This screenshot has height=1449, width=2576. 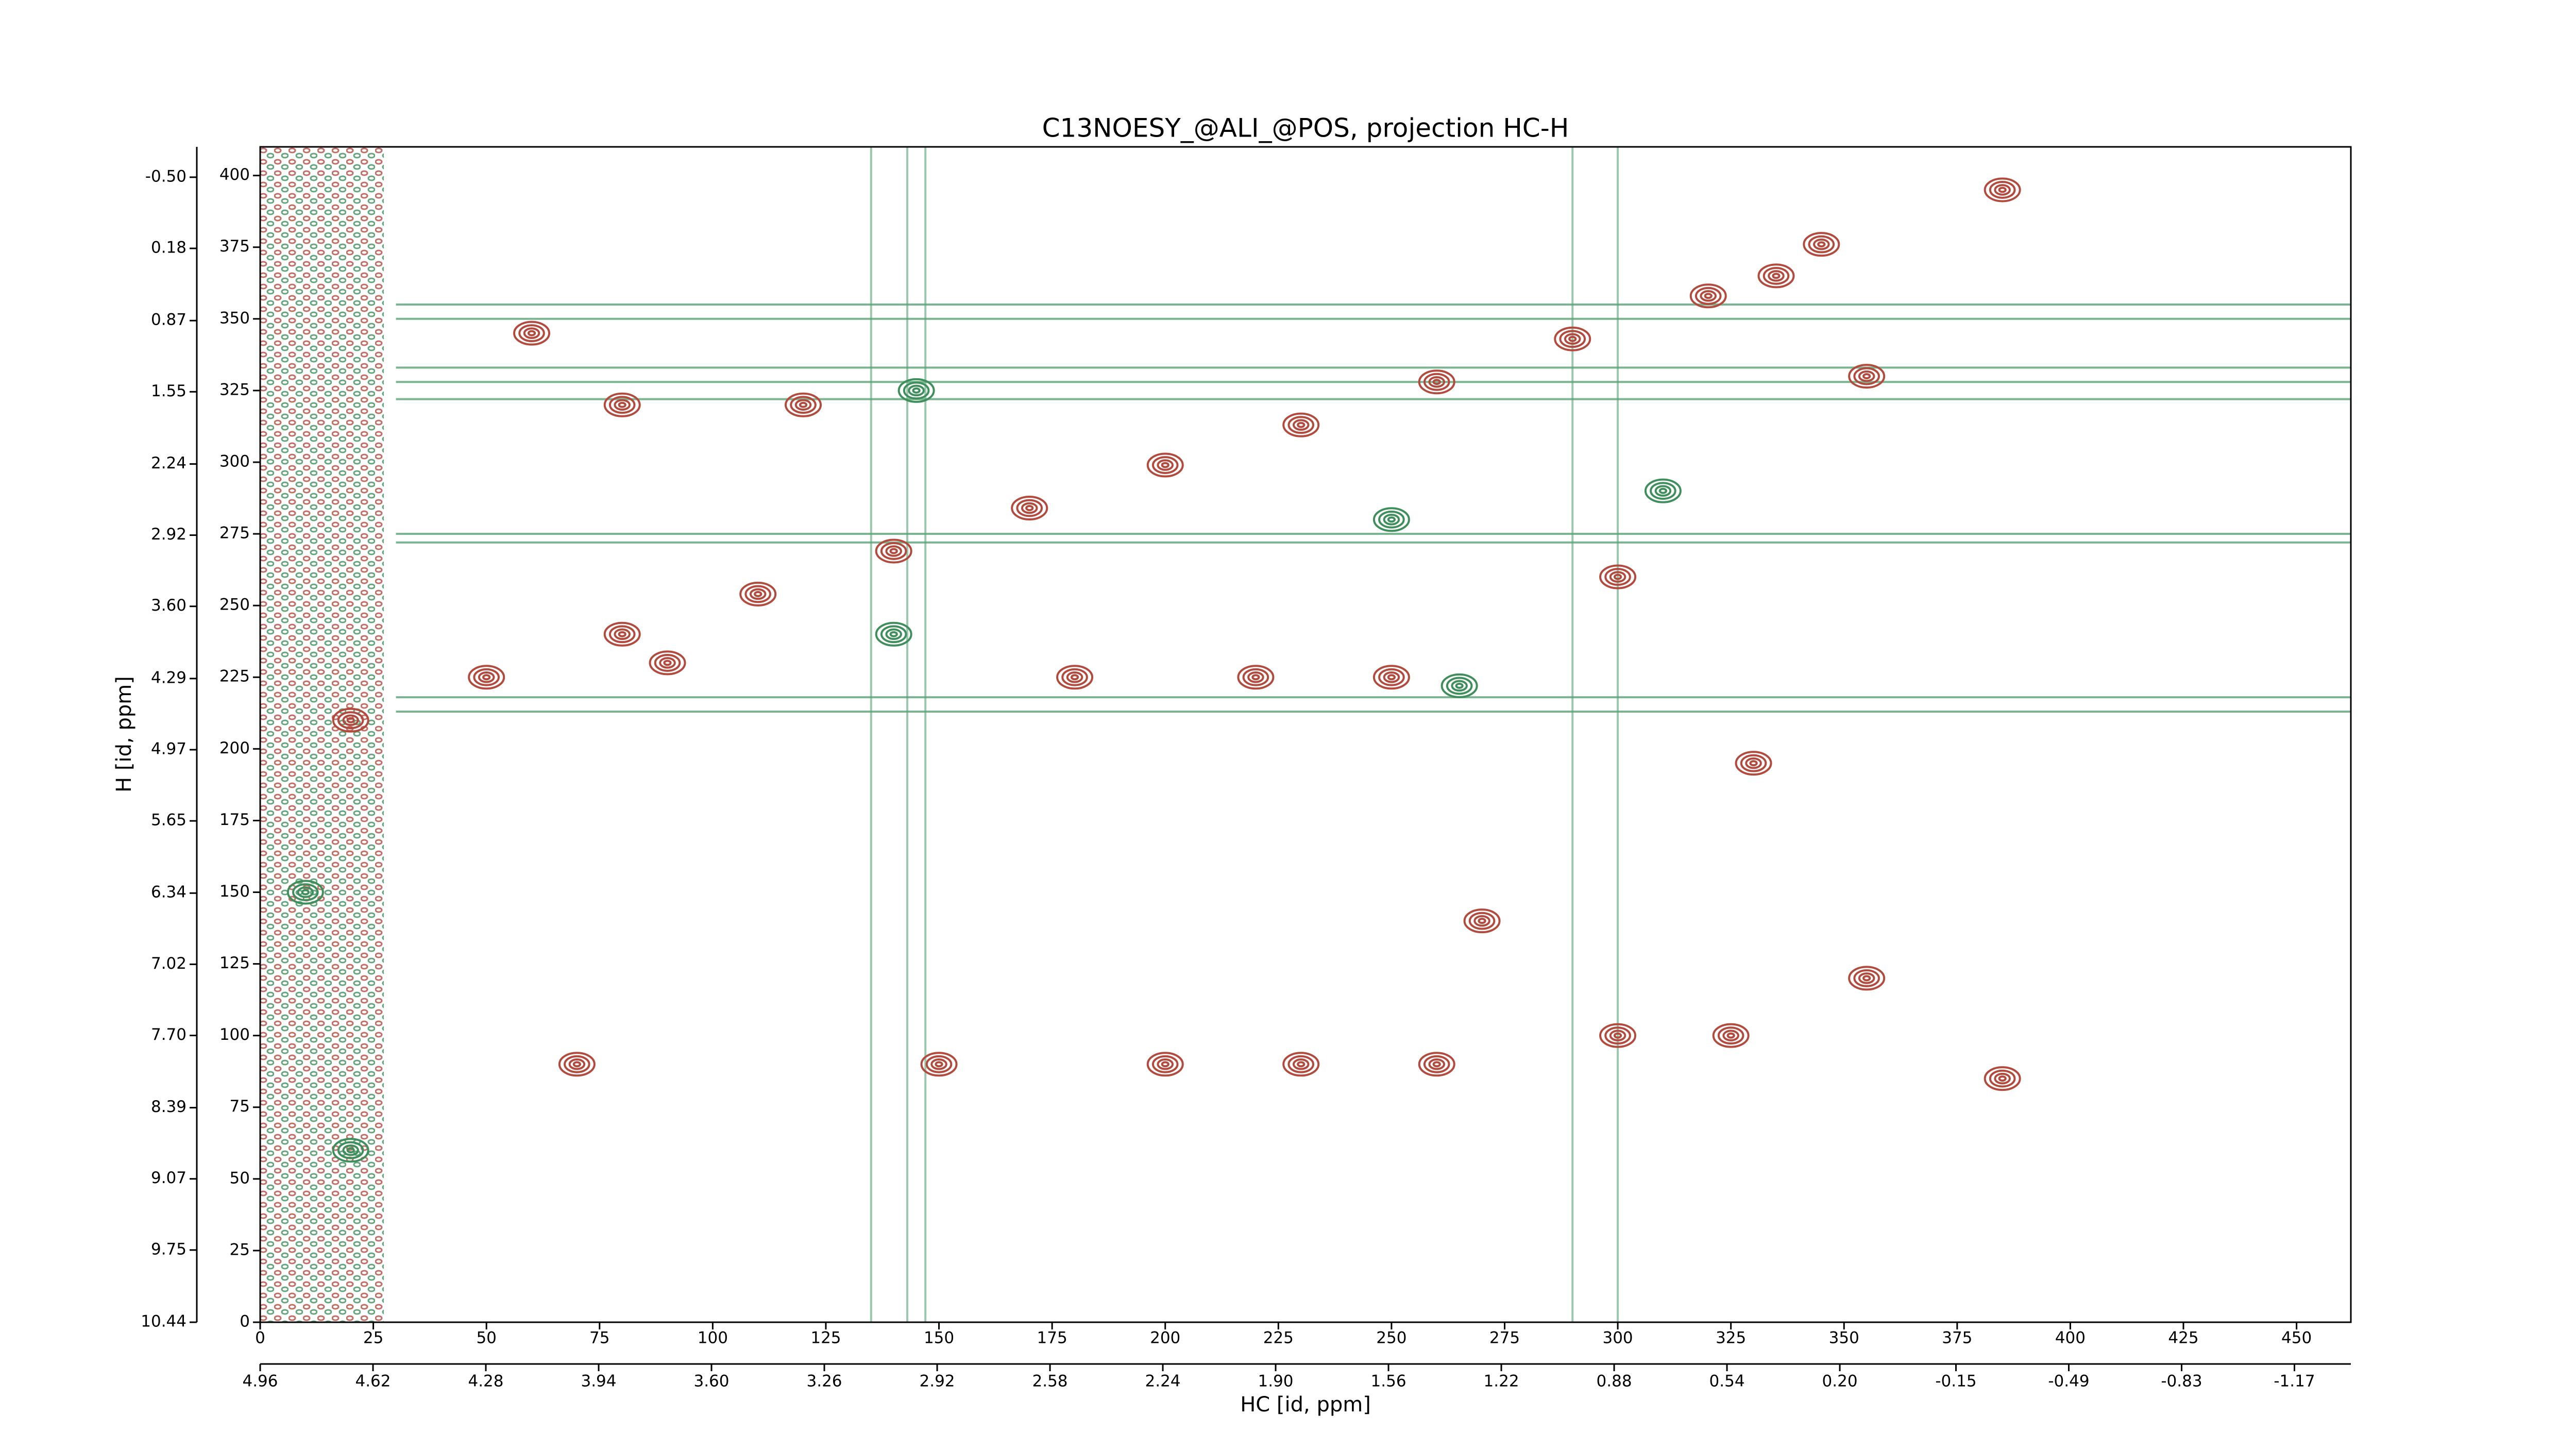 I want to click on x-tick-label: 375, so click(x=1957, y=1338).